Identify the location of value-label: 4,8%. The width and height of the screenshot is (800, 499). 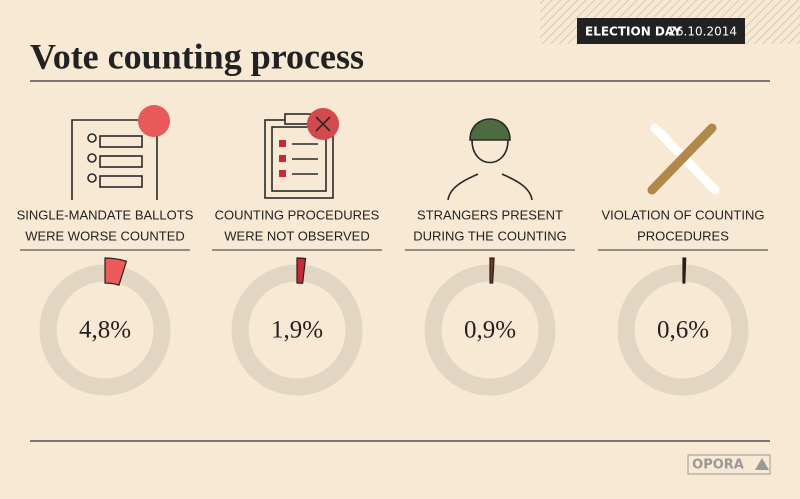
(105, 330).